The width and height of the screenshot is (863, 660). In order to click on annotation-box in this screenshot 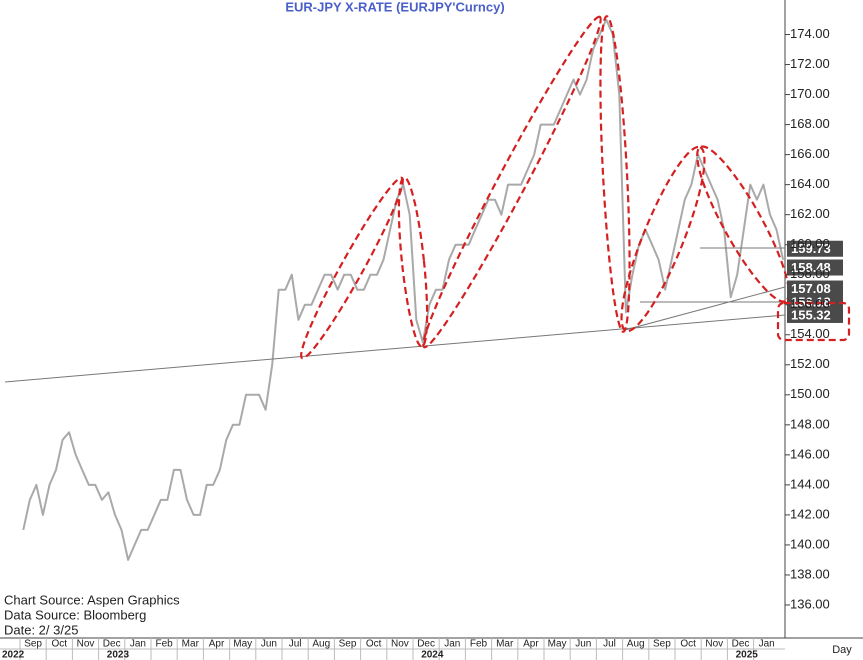, I will do `click(813, 321)`.